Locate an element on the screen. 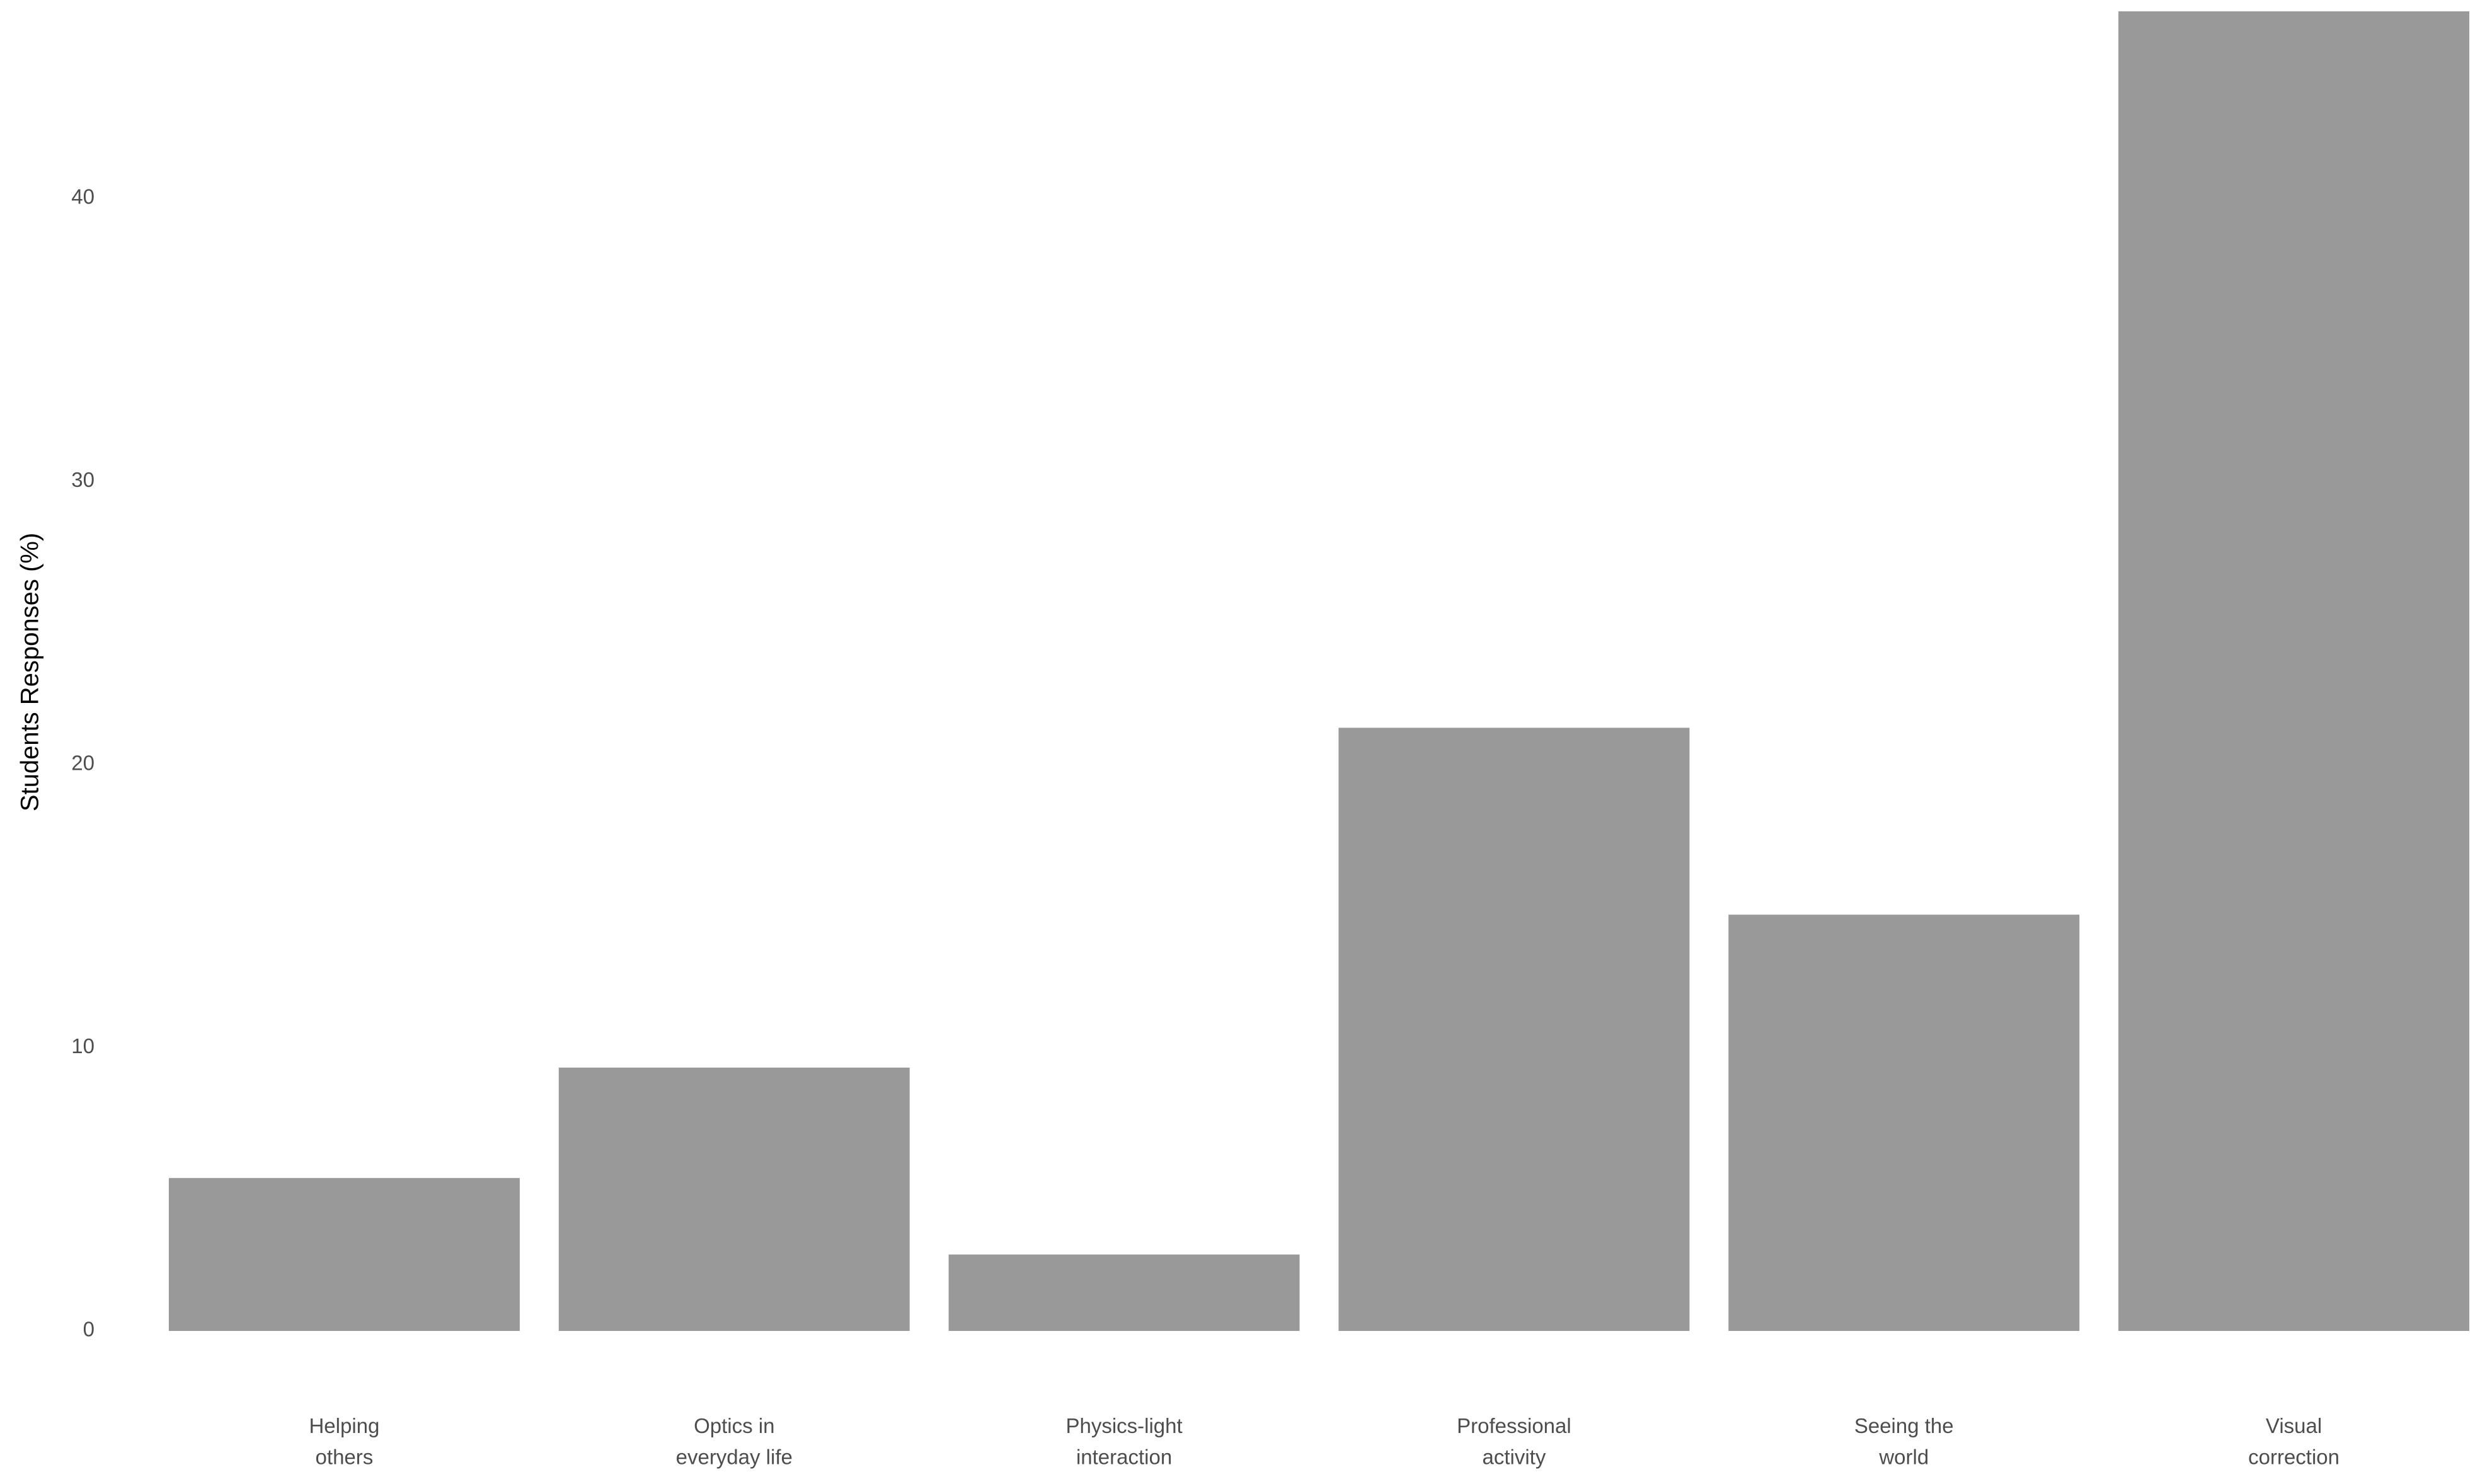  y-tick-label: 20 is located at coordinates (83, 763).